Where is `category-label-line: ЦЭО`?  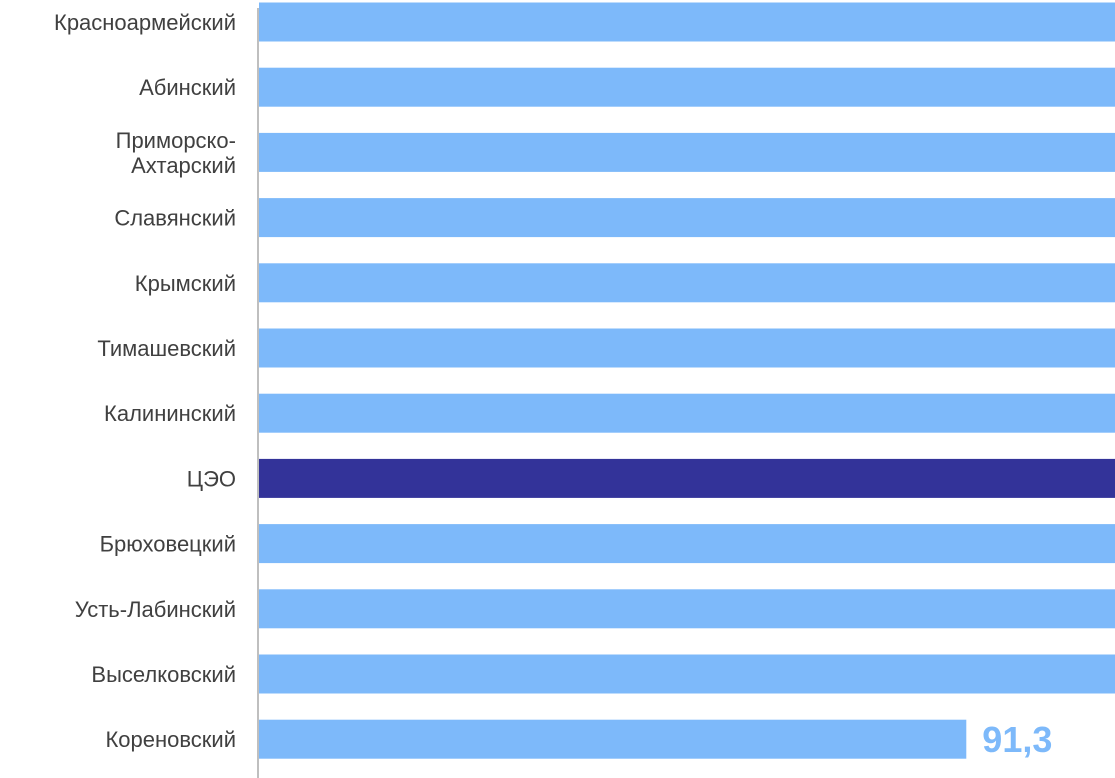
category-label-line: ЦЭО is located at coordinates (211, 478).